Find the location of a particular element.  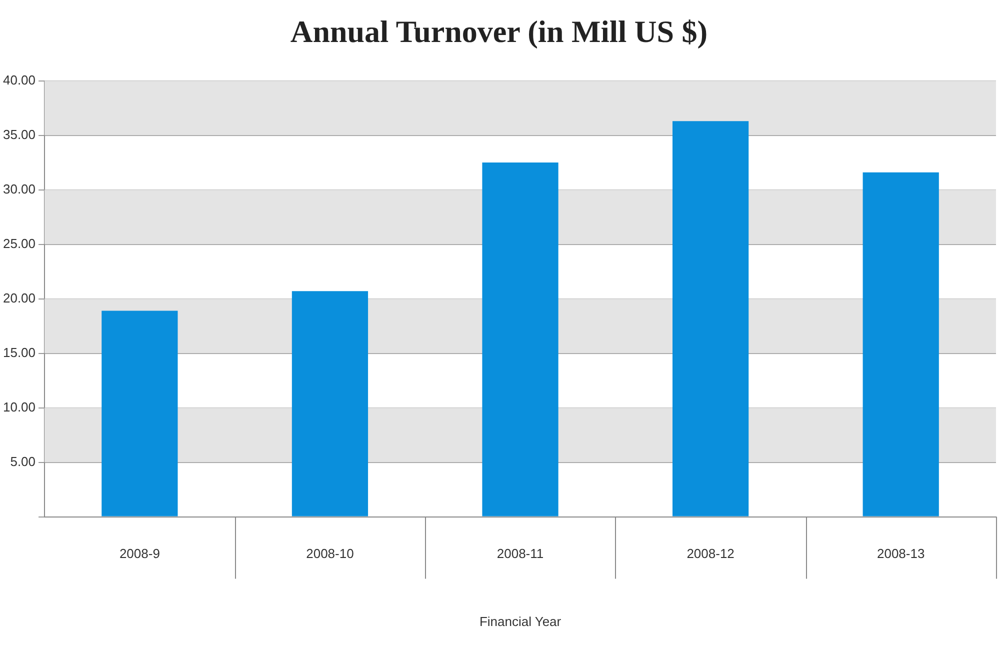

y-tick-label: 15.00 is located at coordinates (19, 352).